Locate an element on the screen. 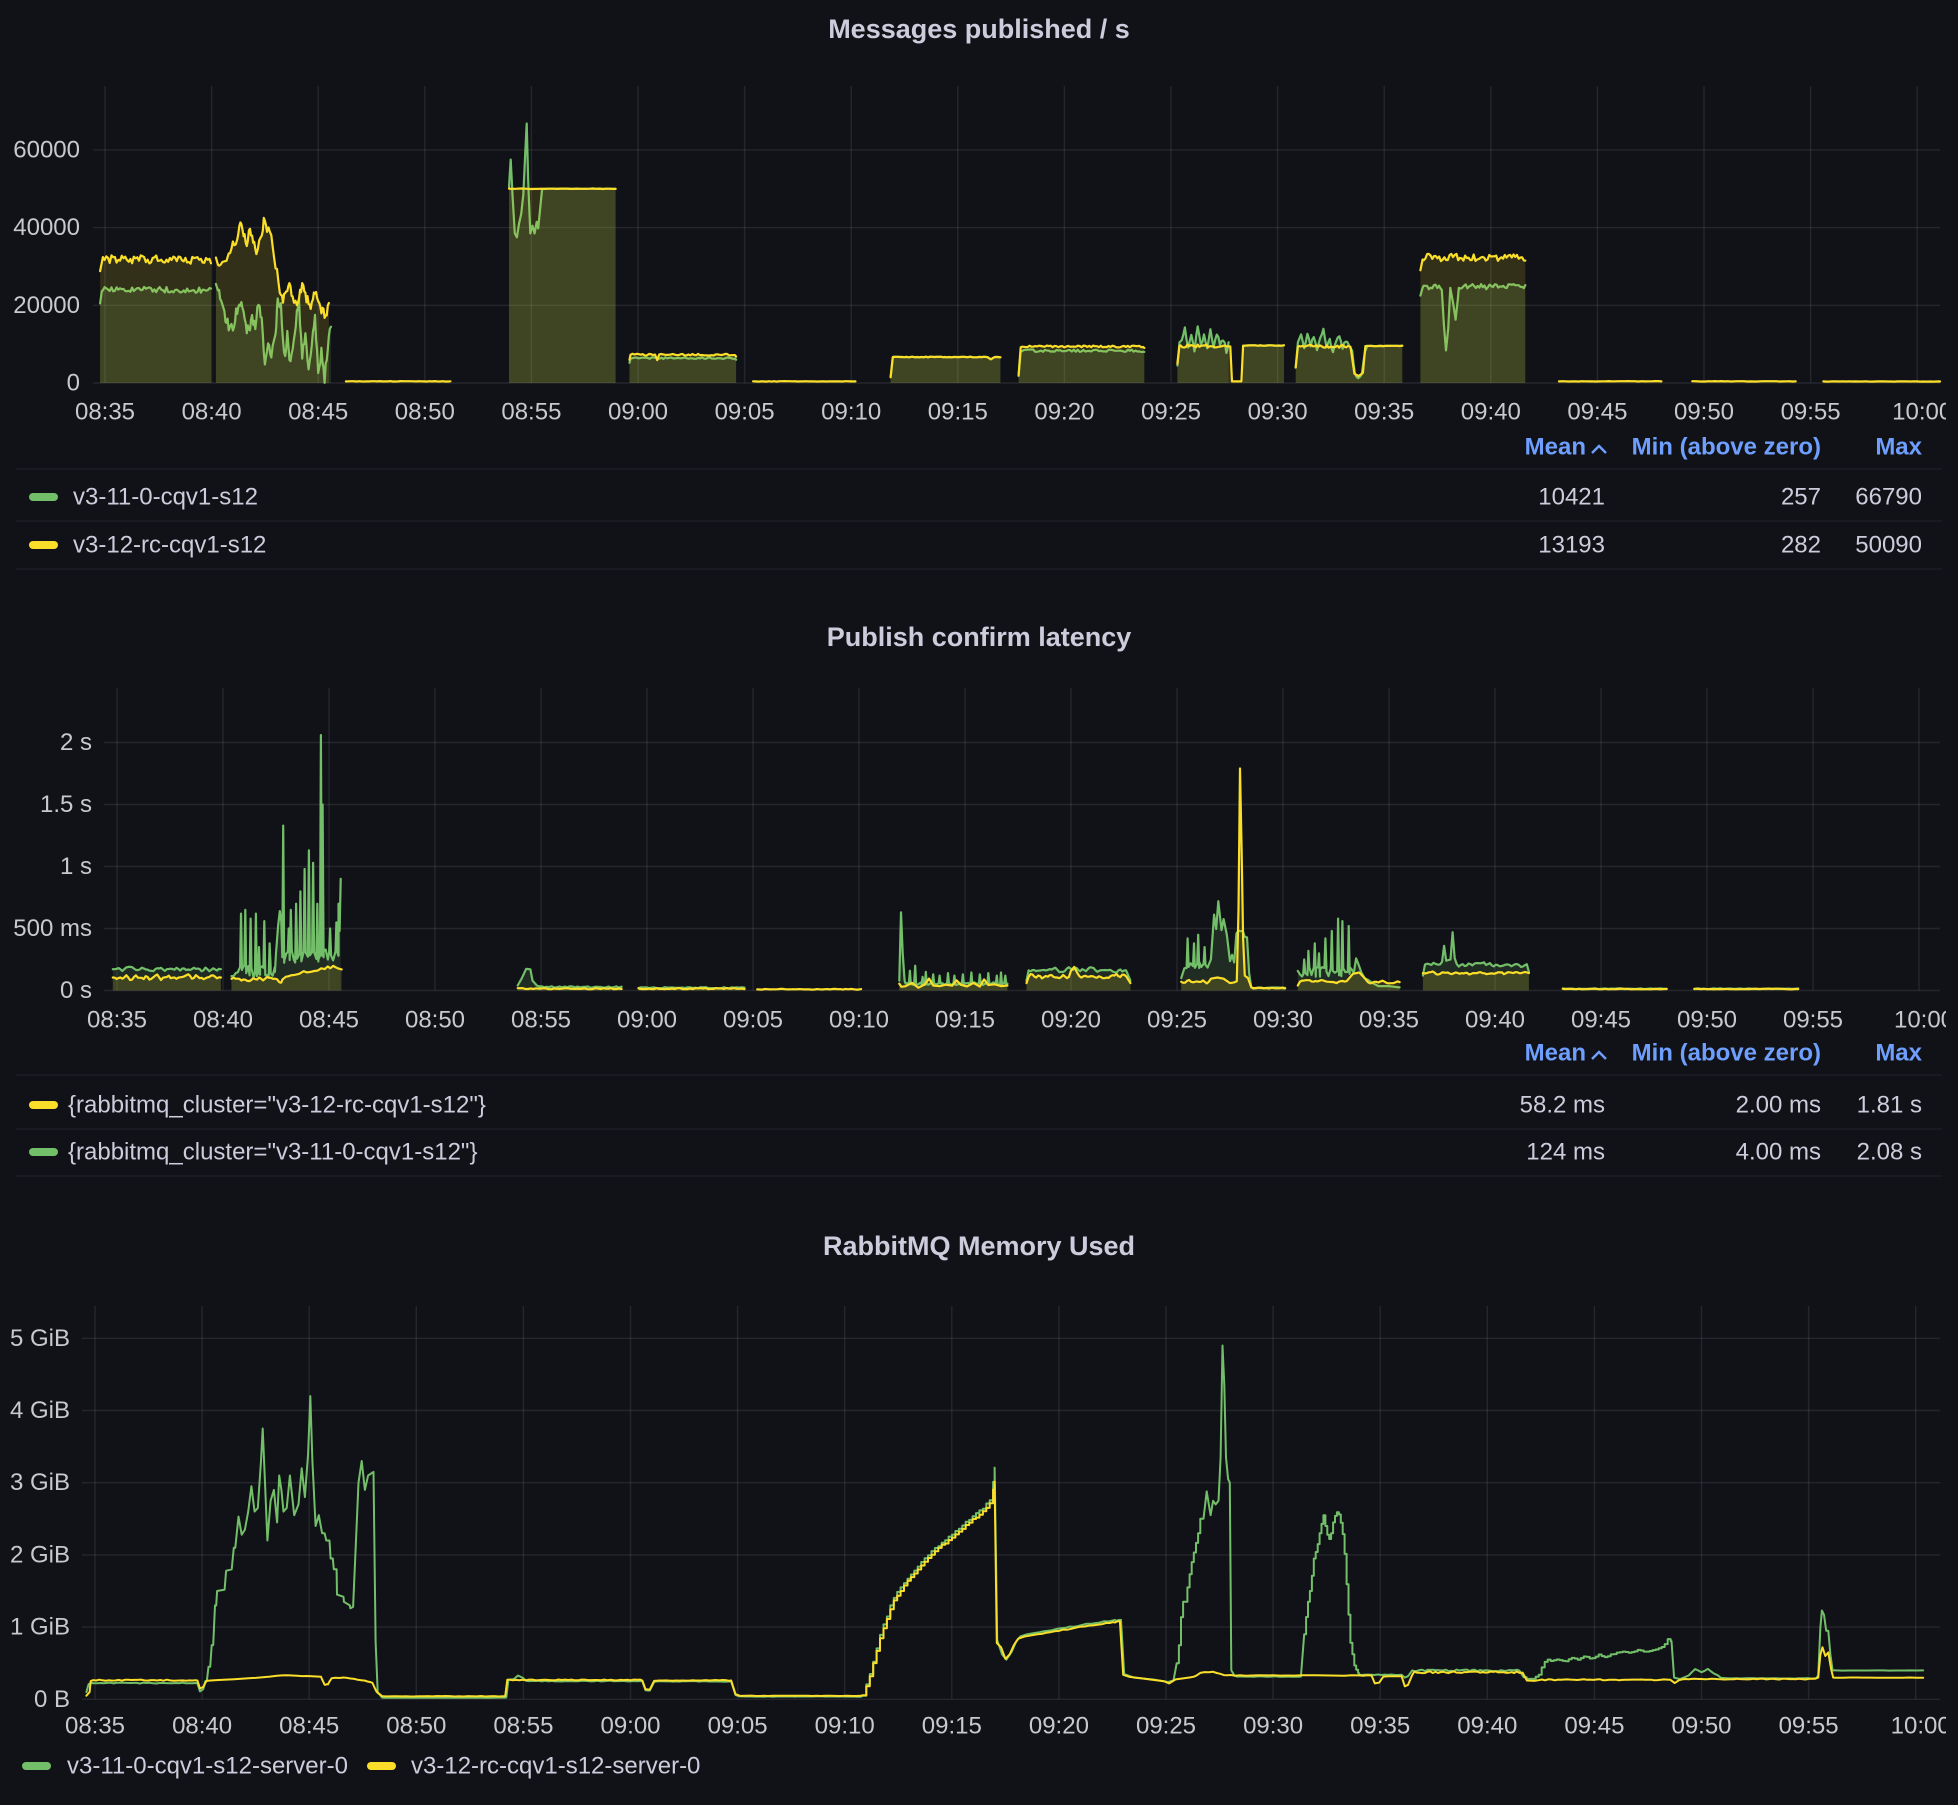 This screenshot has height=1805, width=1958. svg-text: 58.2 ms is located at coordinates (1562, 1105).